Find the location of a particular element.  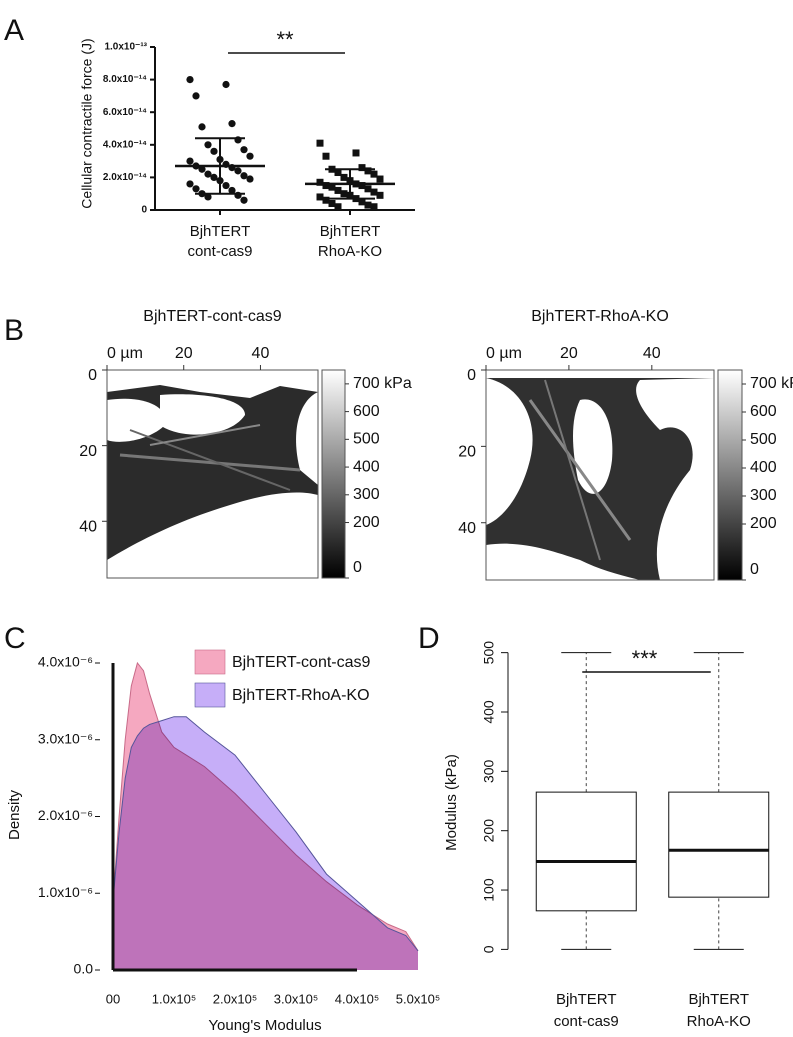

panel-letter: A is located at coordinates (14, 30).